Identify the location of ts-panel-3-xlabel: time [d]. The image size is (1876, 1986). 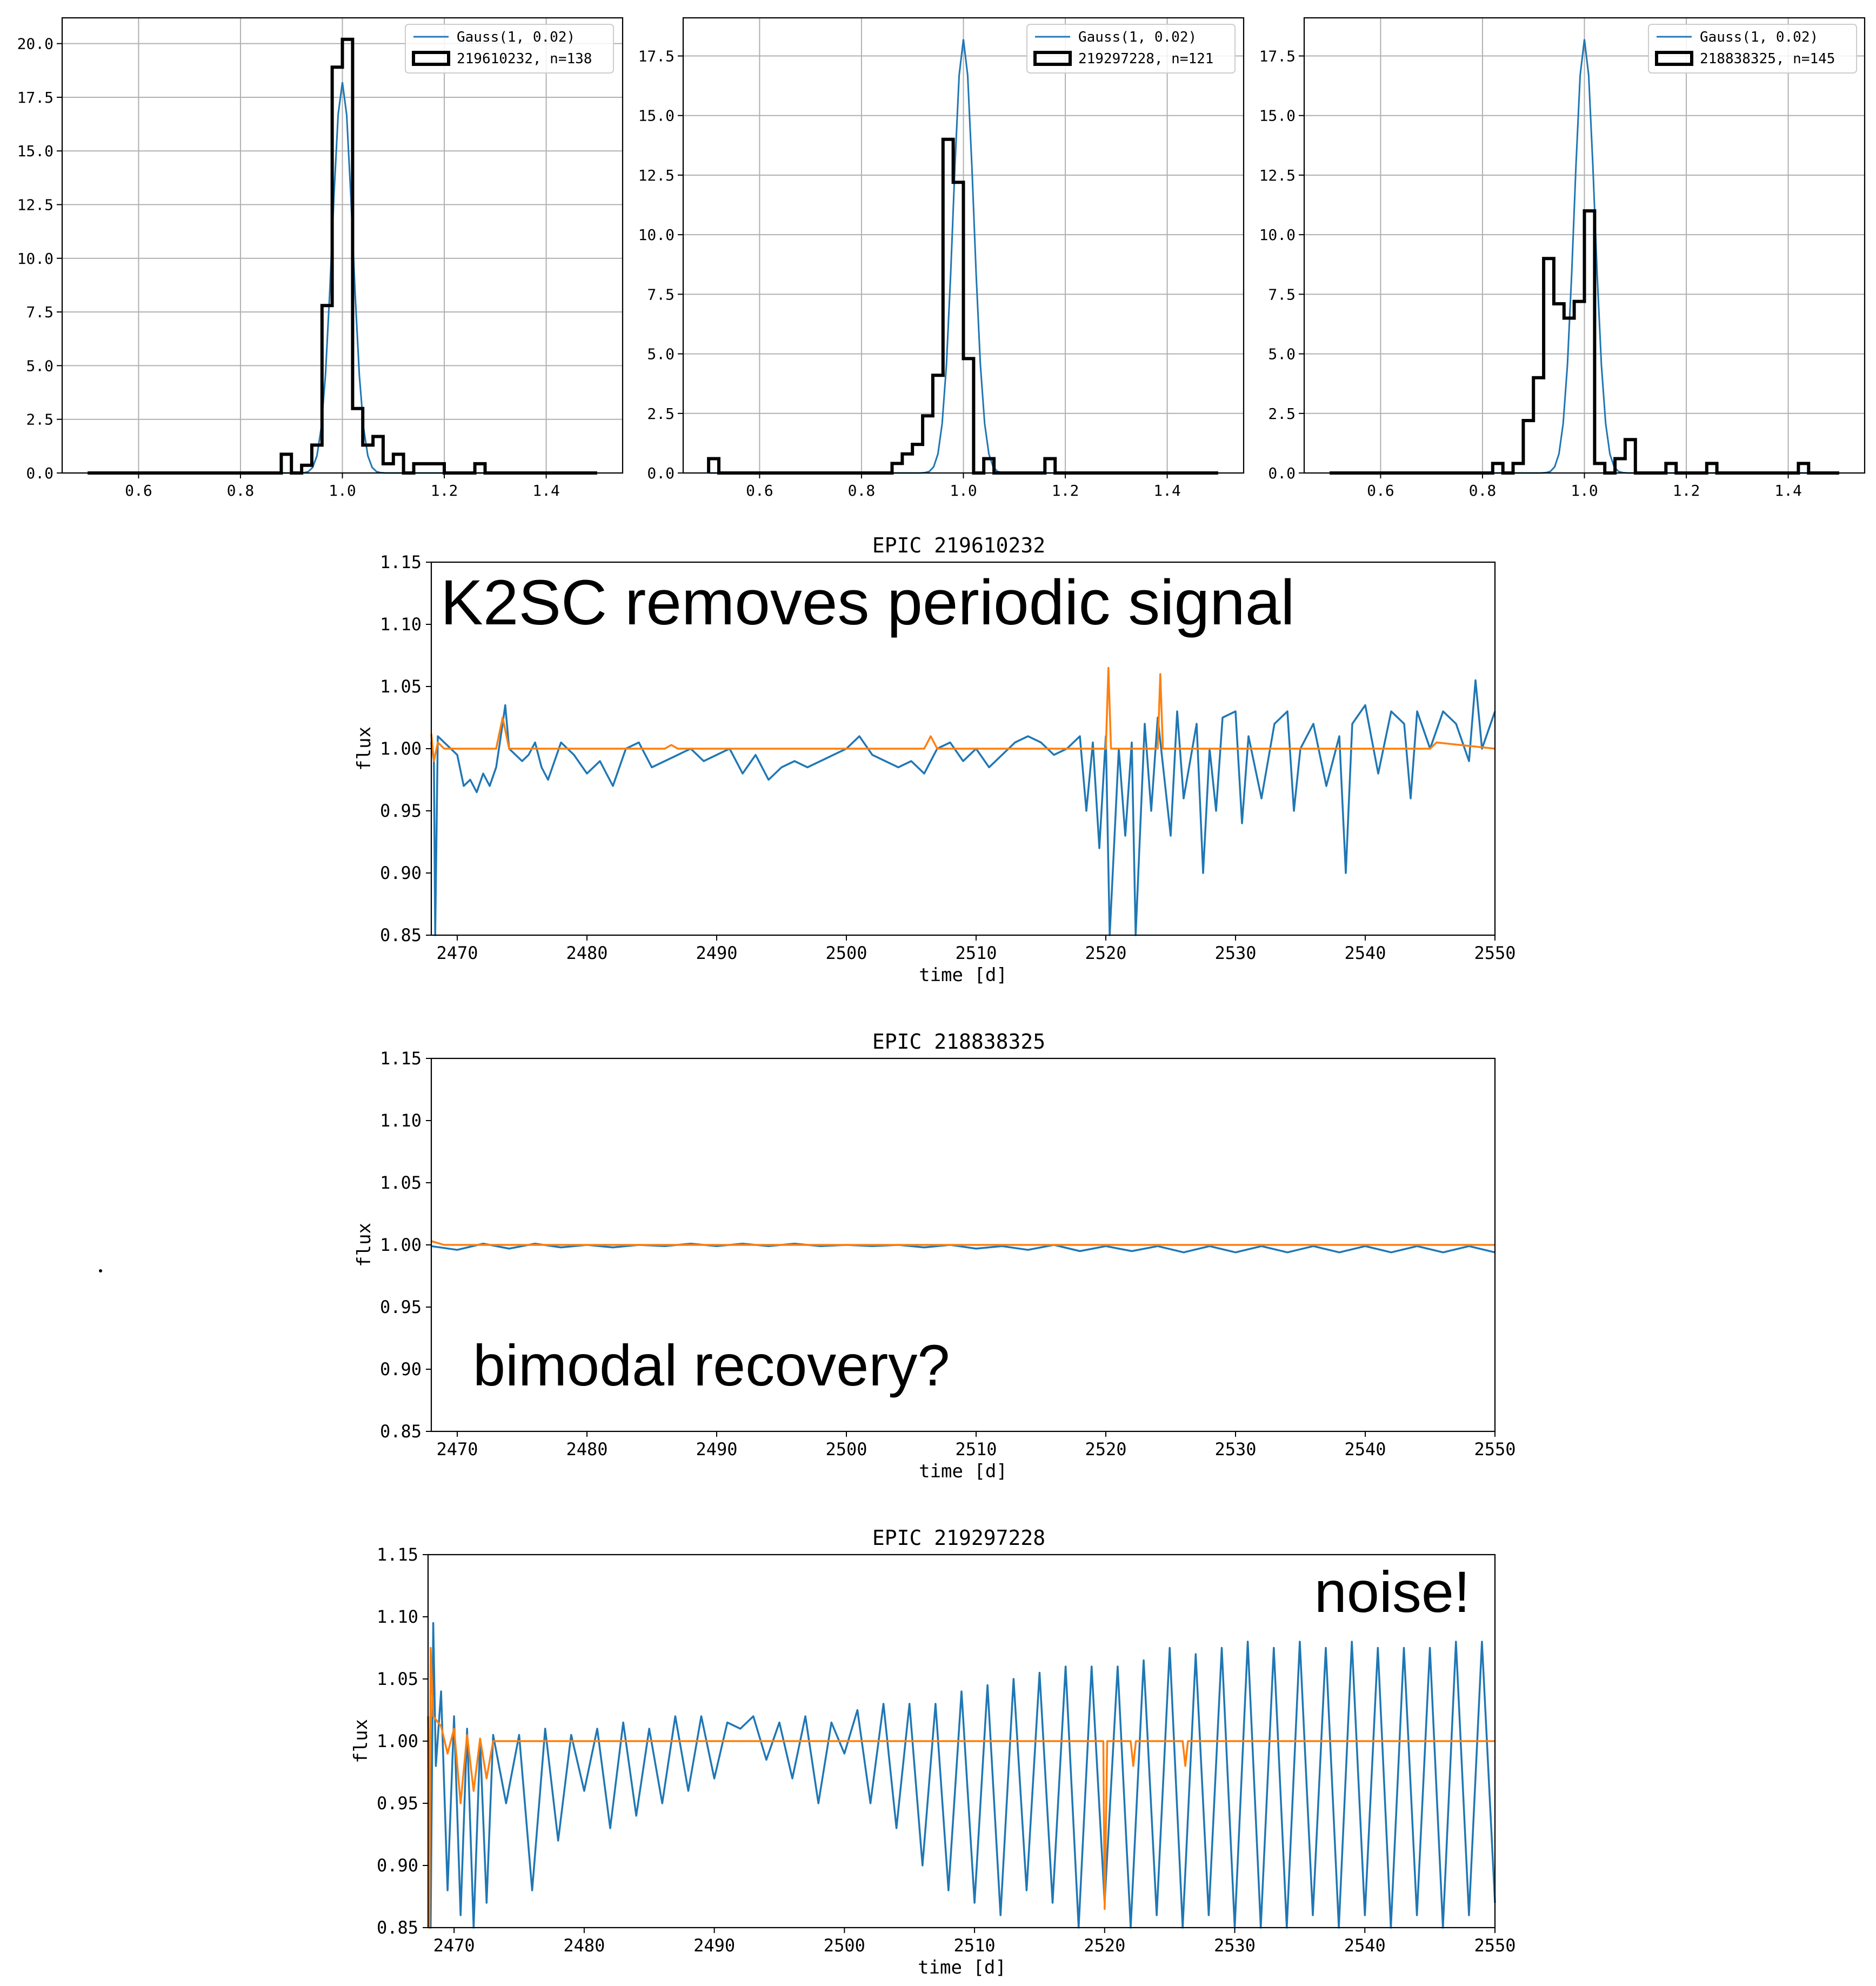
(962, 1967).